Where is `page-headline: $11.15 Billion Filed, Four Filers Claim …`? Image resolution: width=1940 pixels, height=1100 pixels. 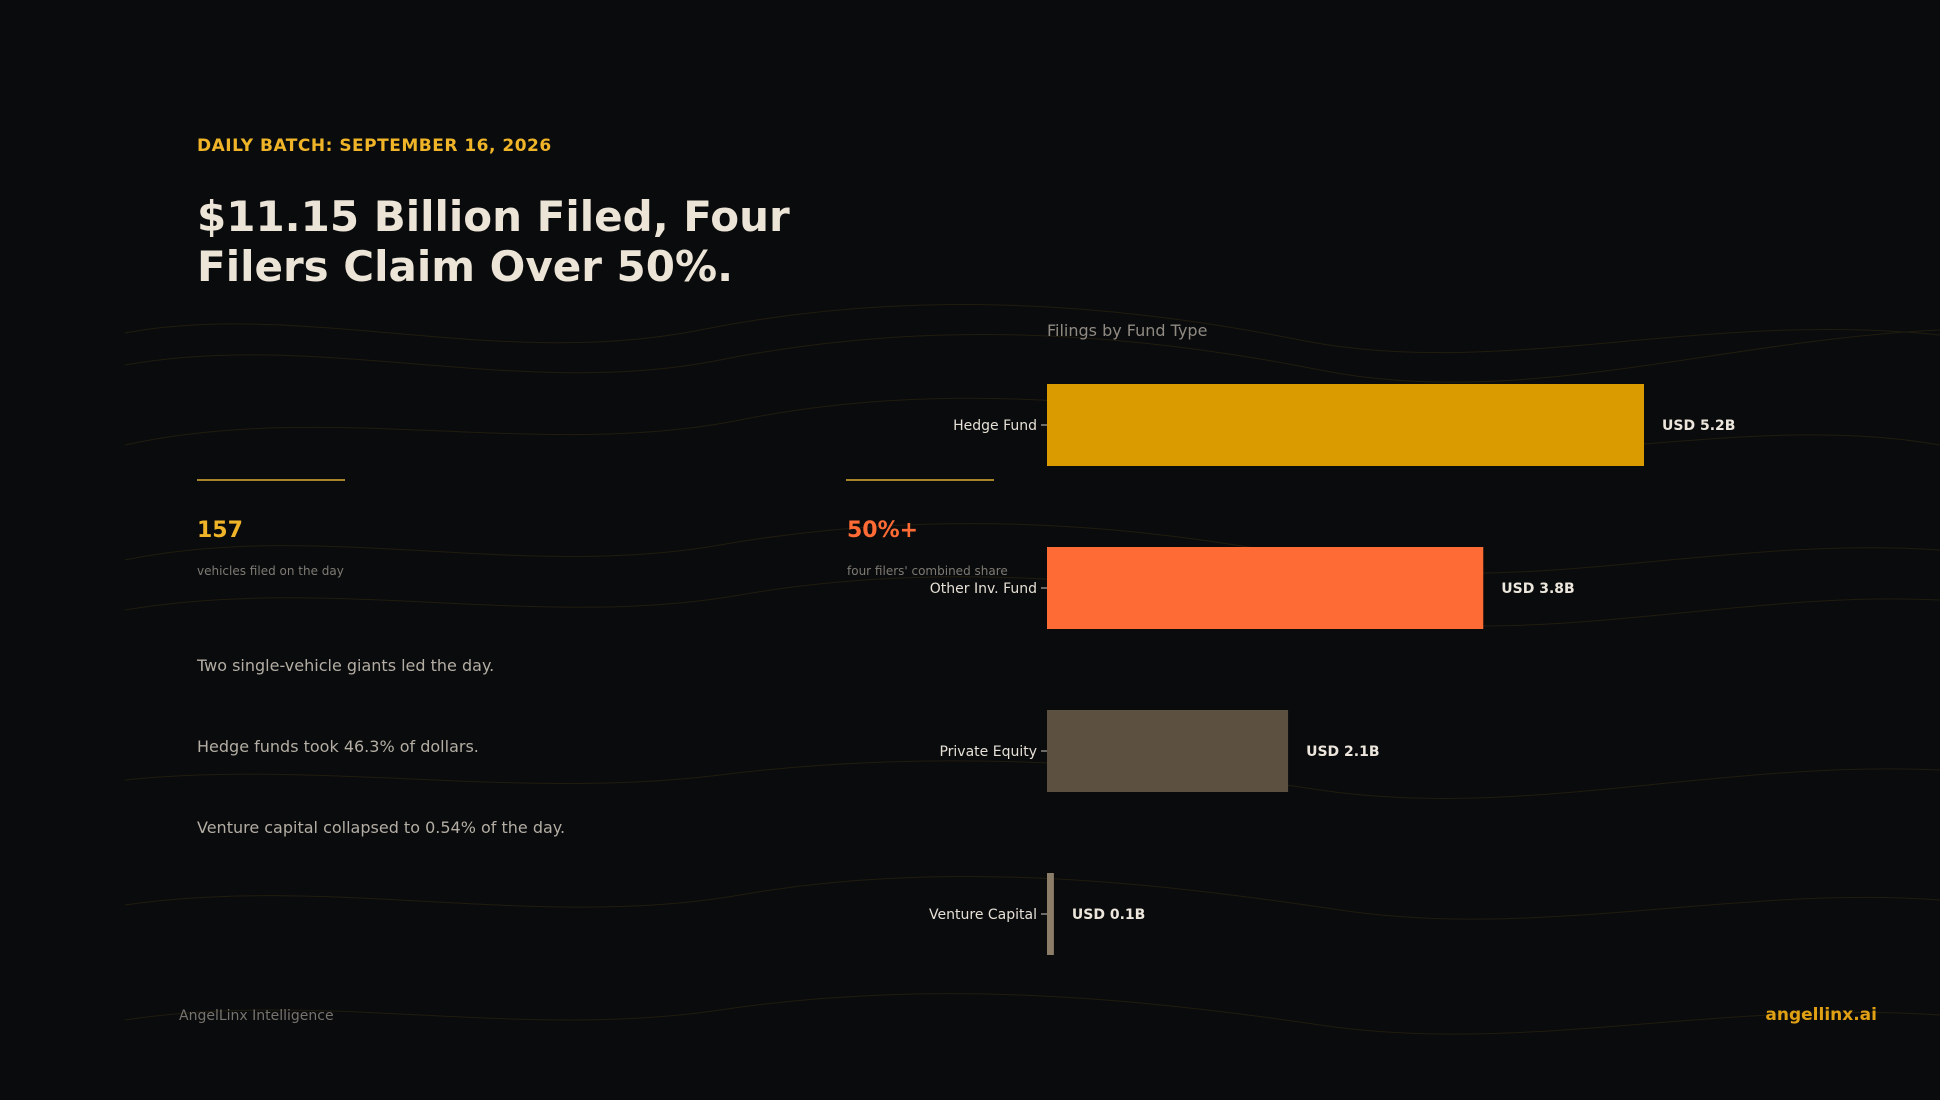
page-headline: $11.15 Billion Filed, Four Filers Claim … is located at coordinates (493, 241).